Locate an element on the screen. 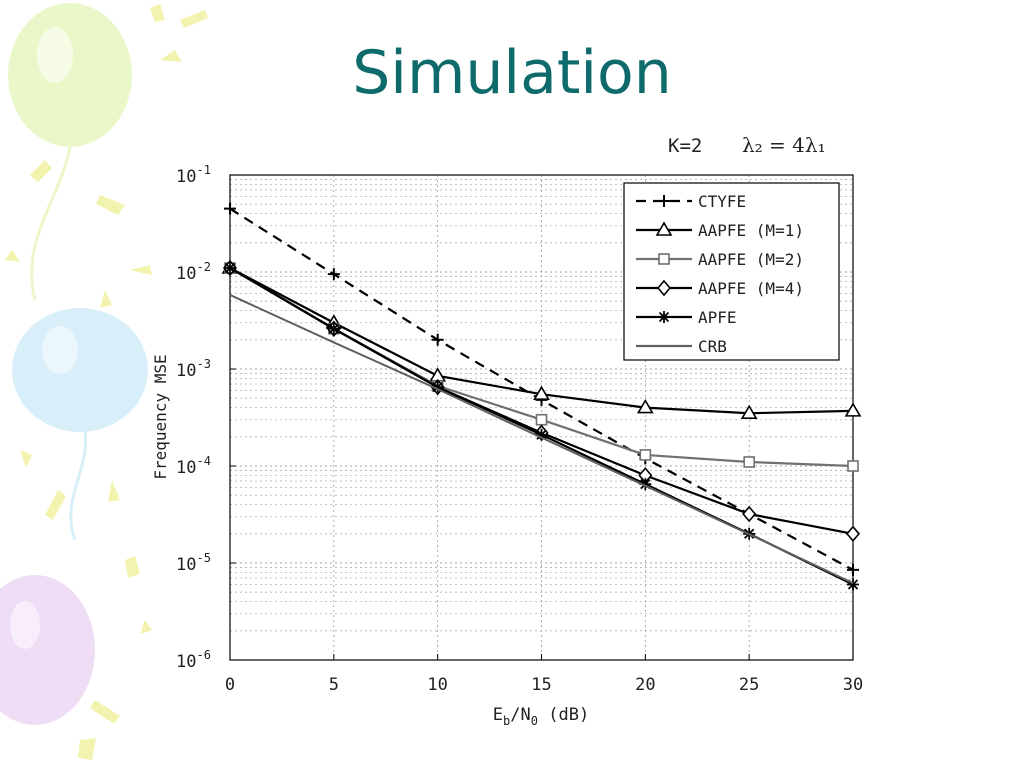 The width and height of the screenshot is (1024, 768). legend-item: CTYFE is located at coordinates (691, 201).